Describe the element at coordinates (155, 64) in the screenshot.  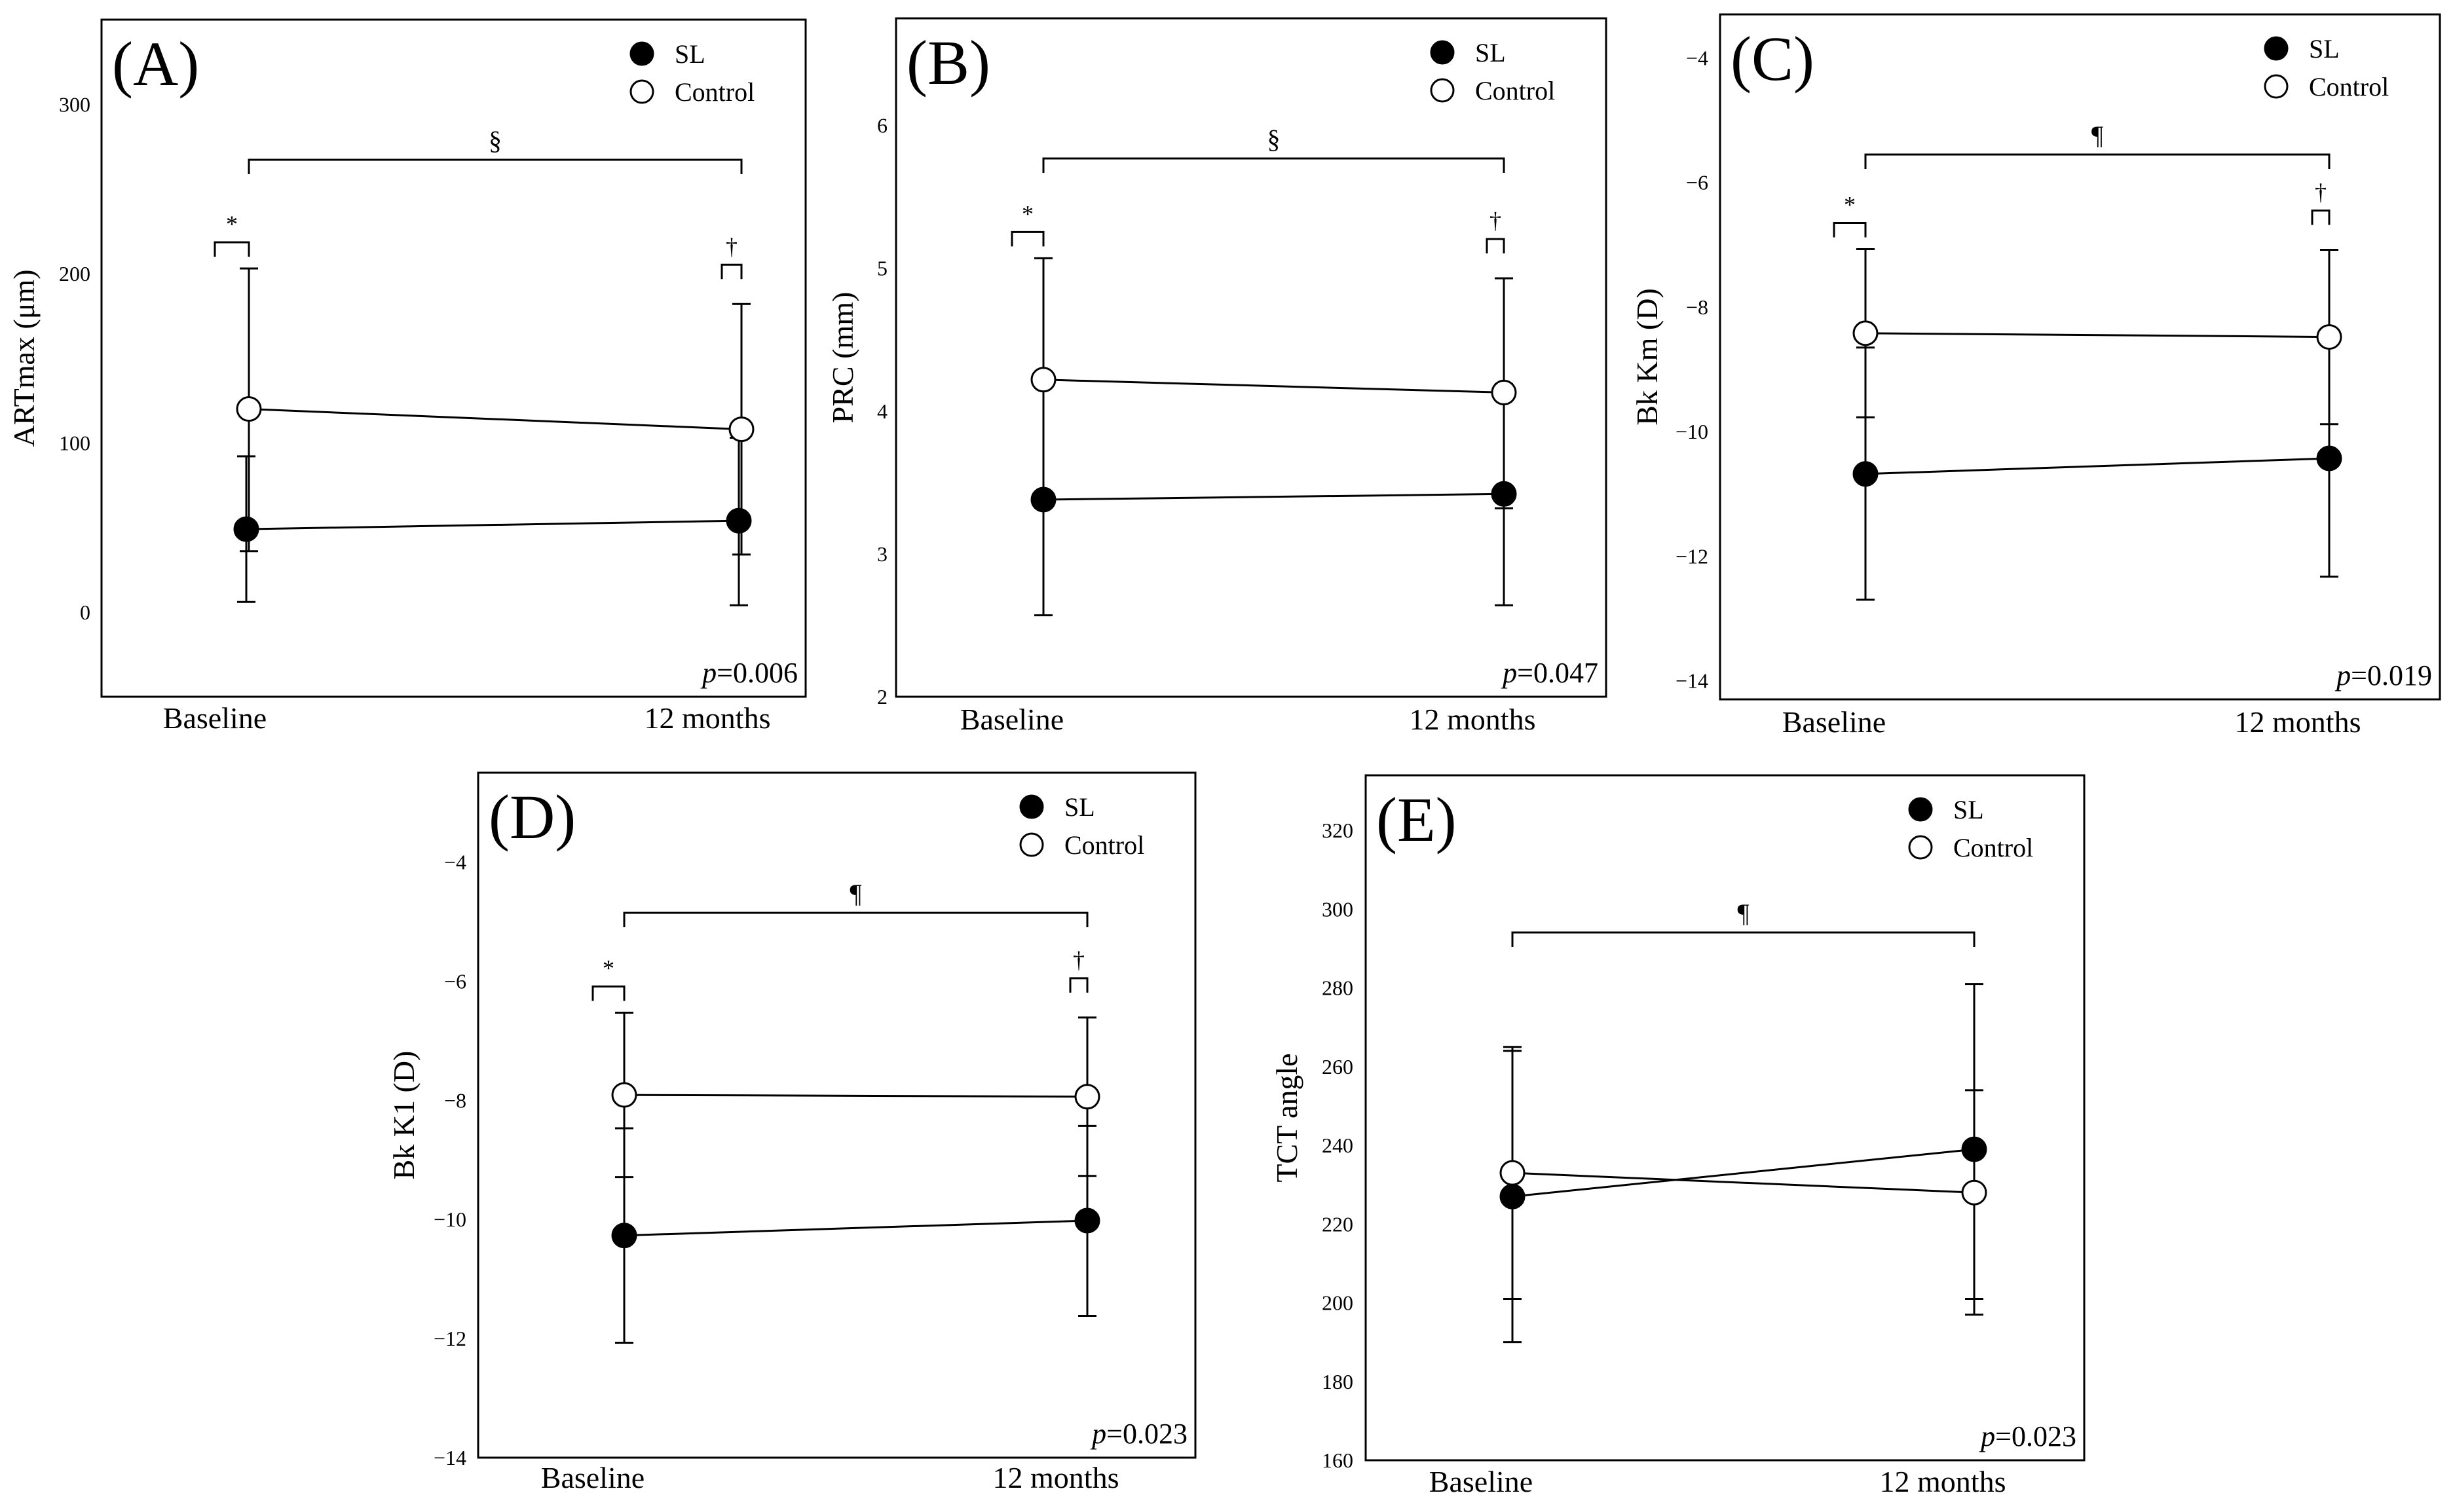
I see `panel-label: (A)` at that location.